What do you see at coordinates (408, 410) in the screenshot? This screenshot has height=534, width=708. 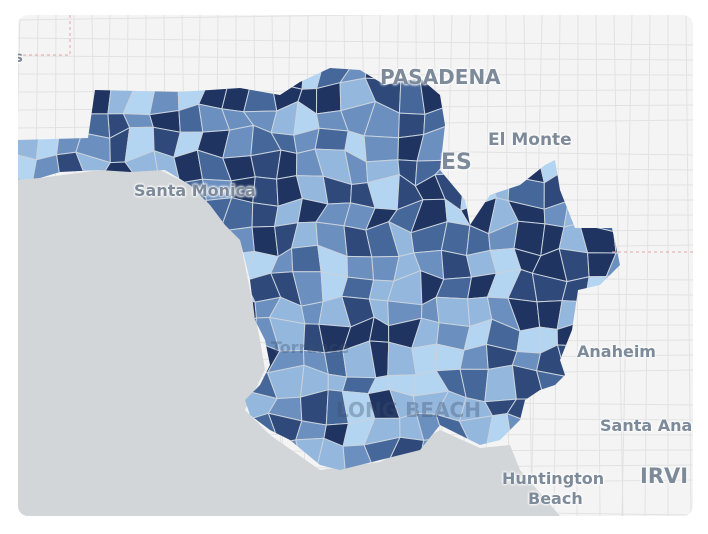 I see `label-long-beach: LONG BEACH` at bounding box center [408, 410].